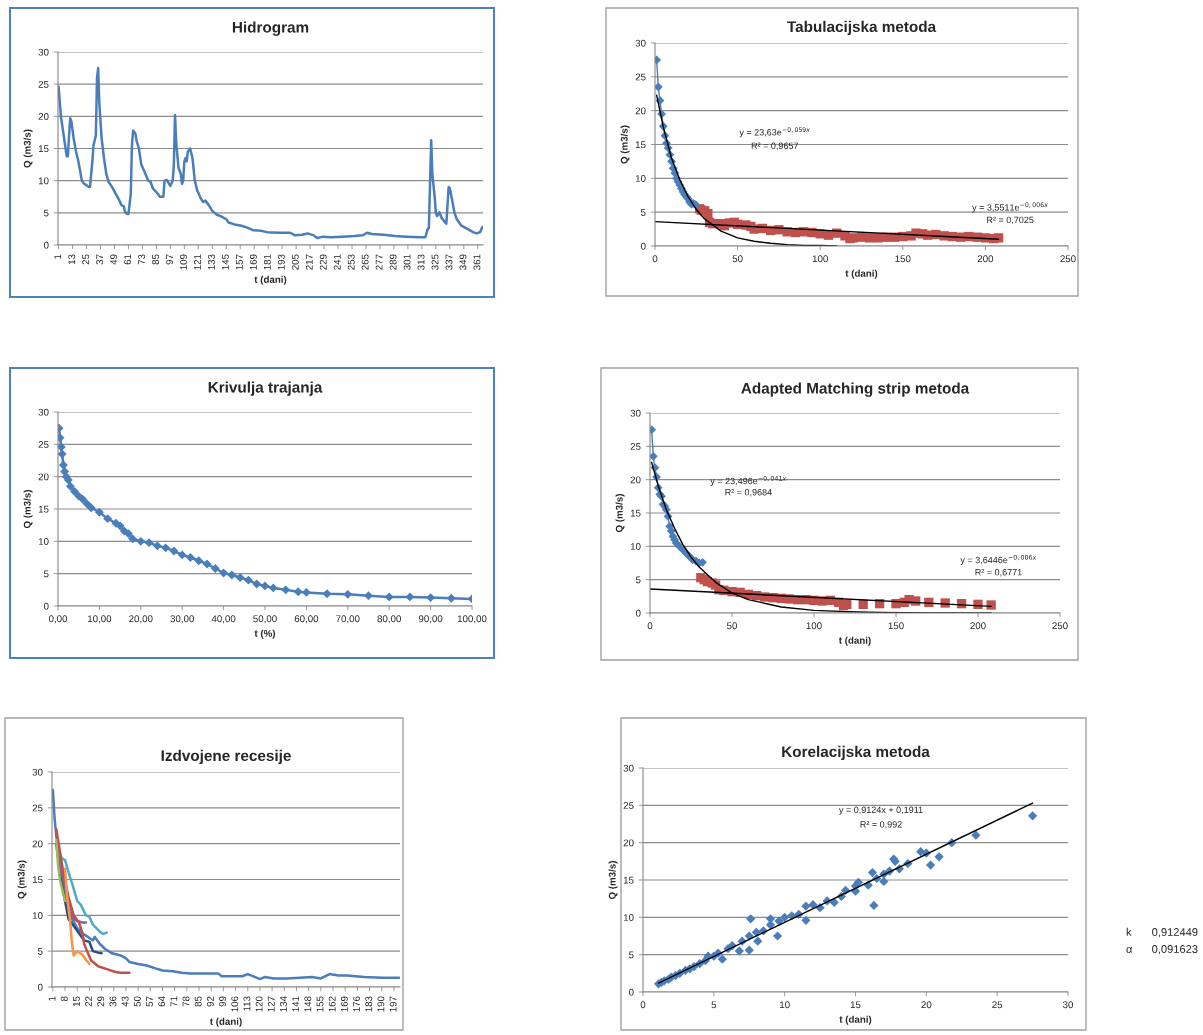 The width and height of the screenshot is (1203, 1035). I want to click on x-tick-label: 37, so click(100, 259).